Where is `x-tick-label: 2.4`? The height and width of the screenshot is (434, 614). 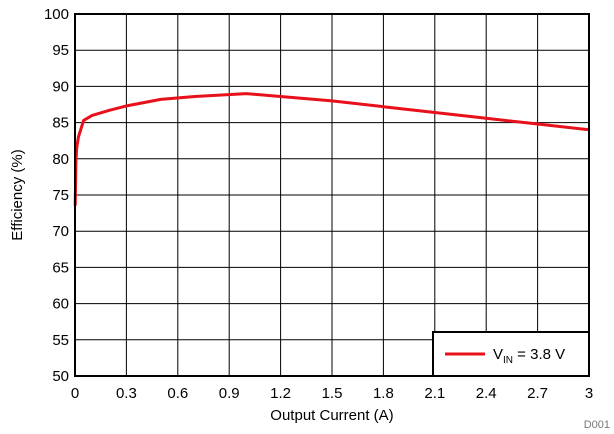
x-tick-label: 2.4 is located at coordinates (486, 393).